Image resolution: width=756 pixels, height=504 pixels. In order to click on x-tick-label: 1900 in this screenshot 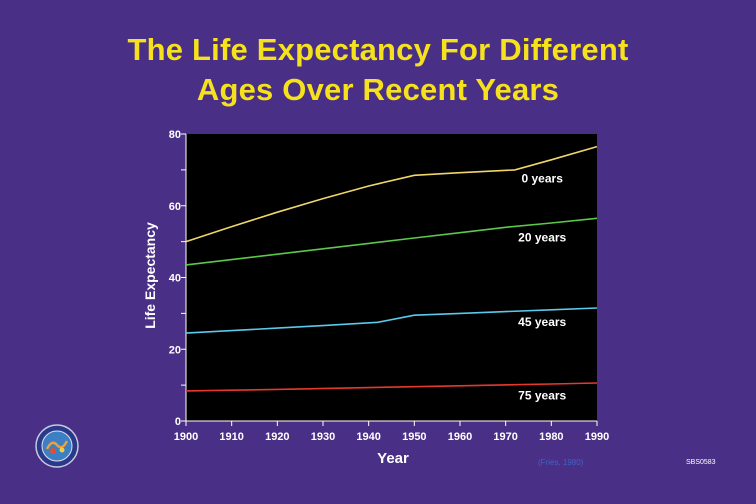, I will do `click(186, 437)`.